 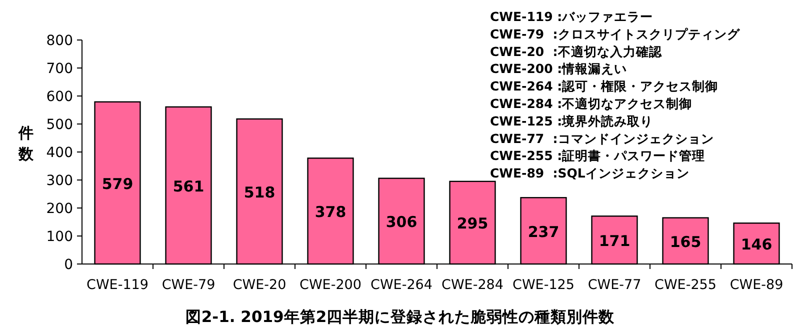 What do you see at coordinates (602, 138) in the screenshot?
I see `annotation: CWE-77 :コマンドインジェクション` at bounding box center [602, 138].